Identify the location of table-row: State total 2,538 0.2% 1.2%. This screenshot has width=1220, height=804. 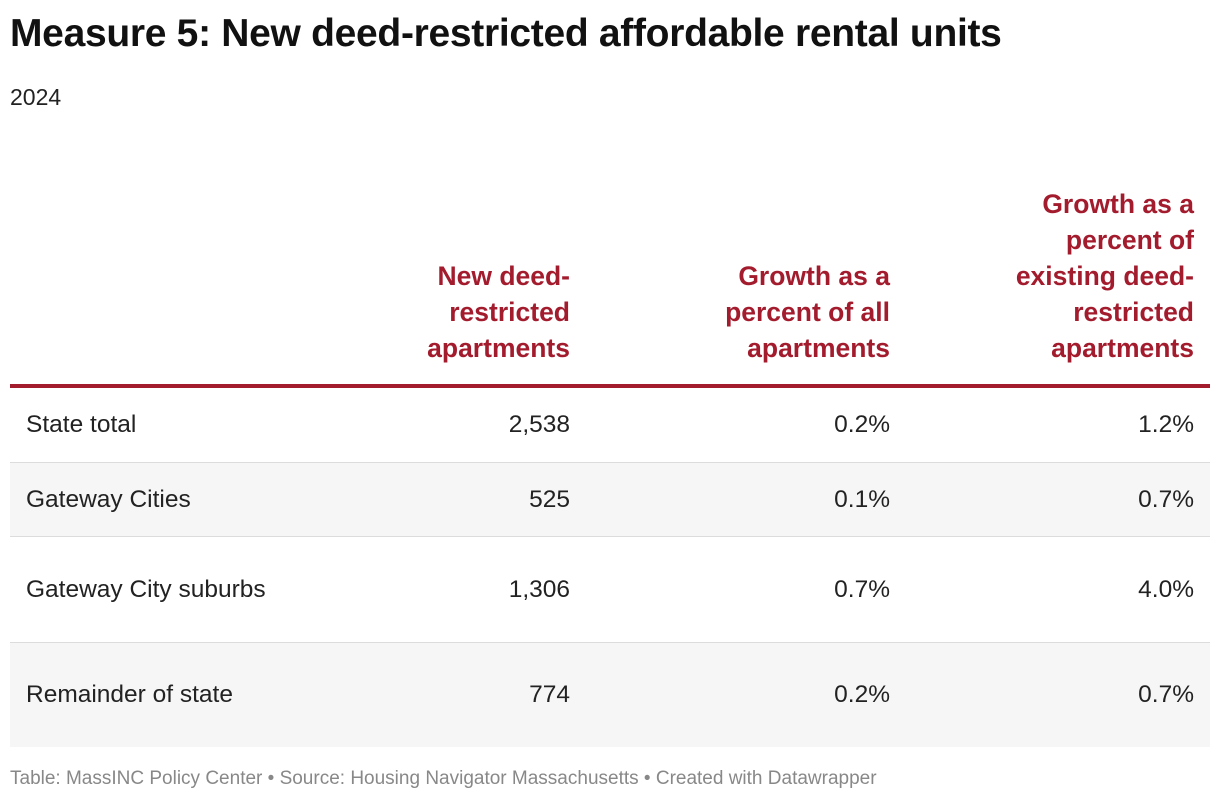
(610, 424).